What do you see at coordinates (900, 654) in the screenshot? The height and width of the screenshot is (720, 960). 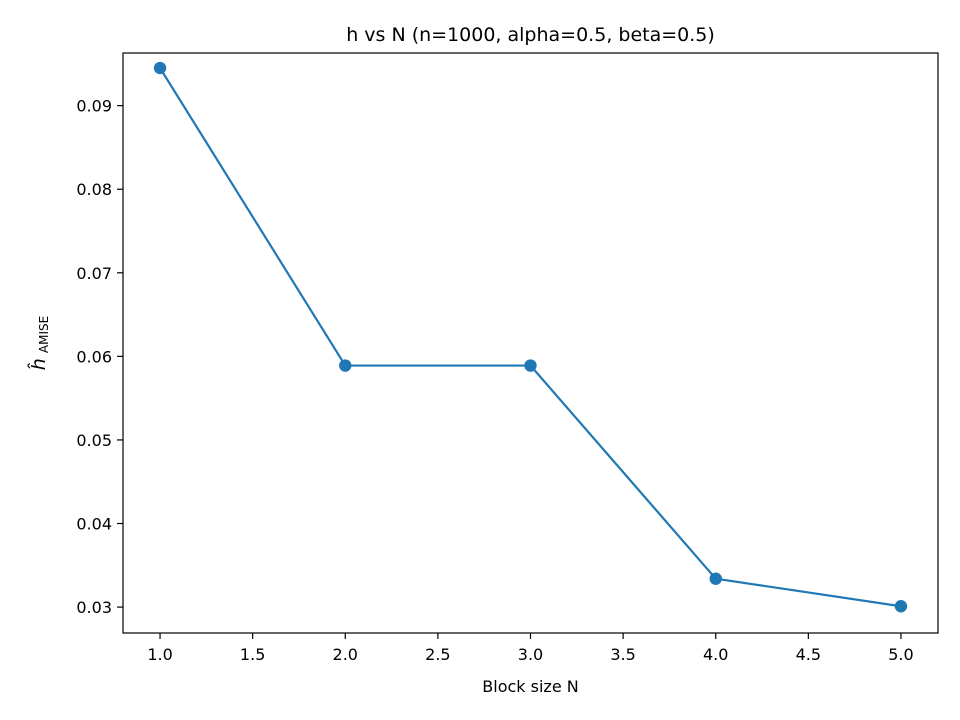 I see `x-tick-label: 5.0` at bounding box center [900, 654].